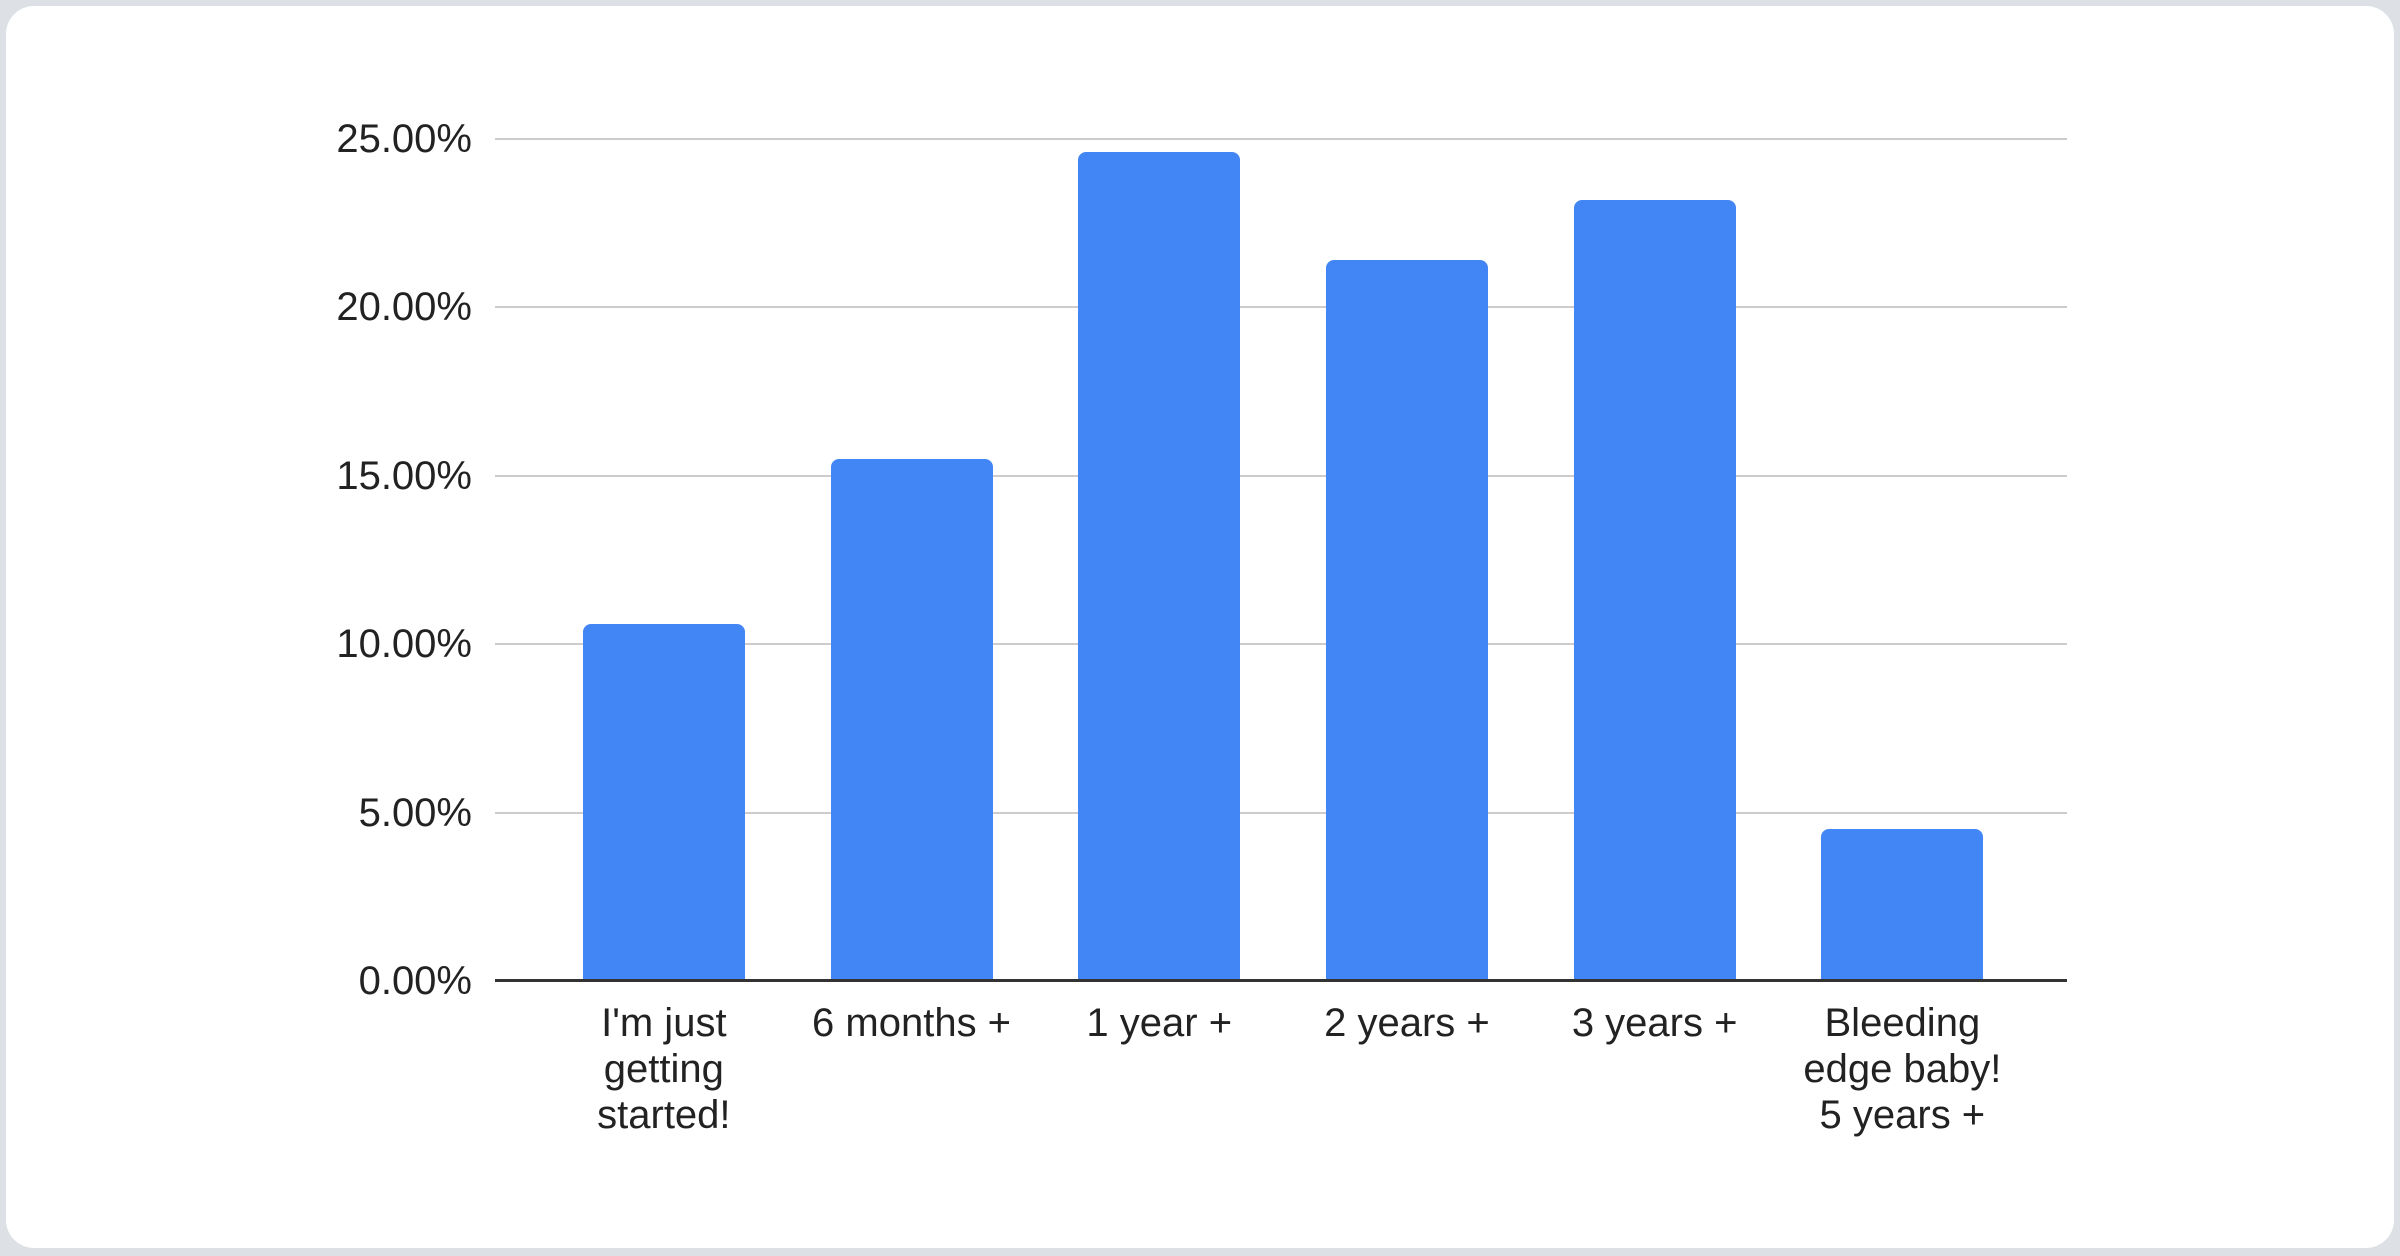 This screenshot has height=1256, width=2400. Describe the element at coordinates (404, 139) in the screenshot. I see `y-tick-label: 25.00%` at that location.